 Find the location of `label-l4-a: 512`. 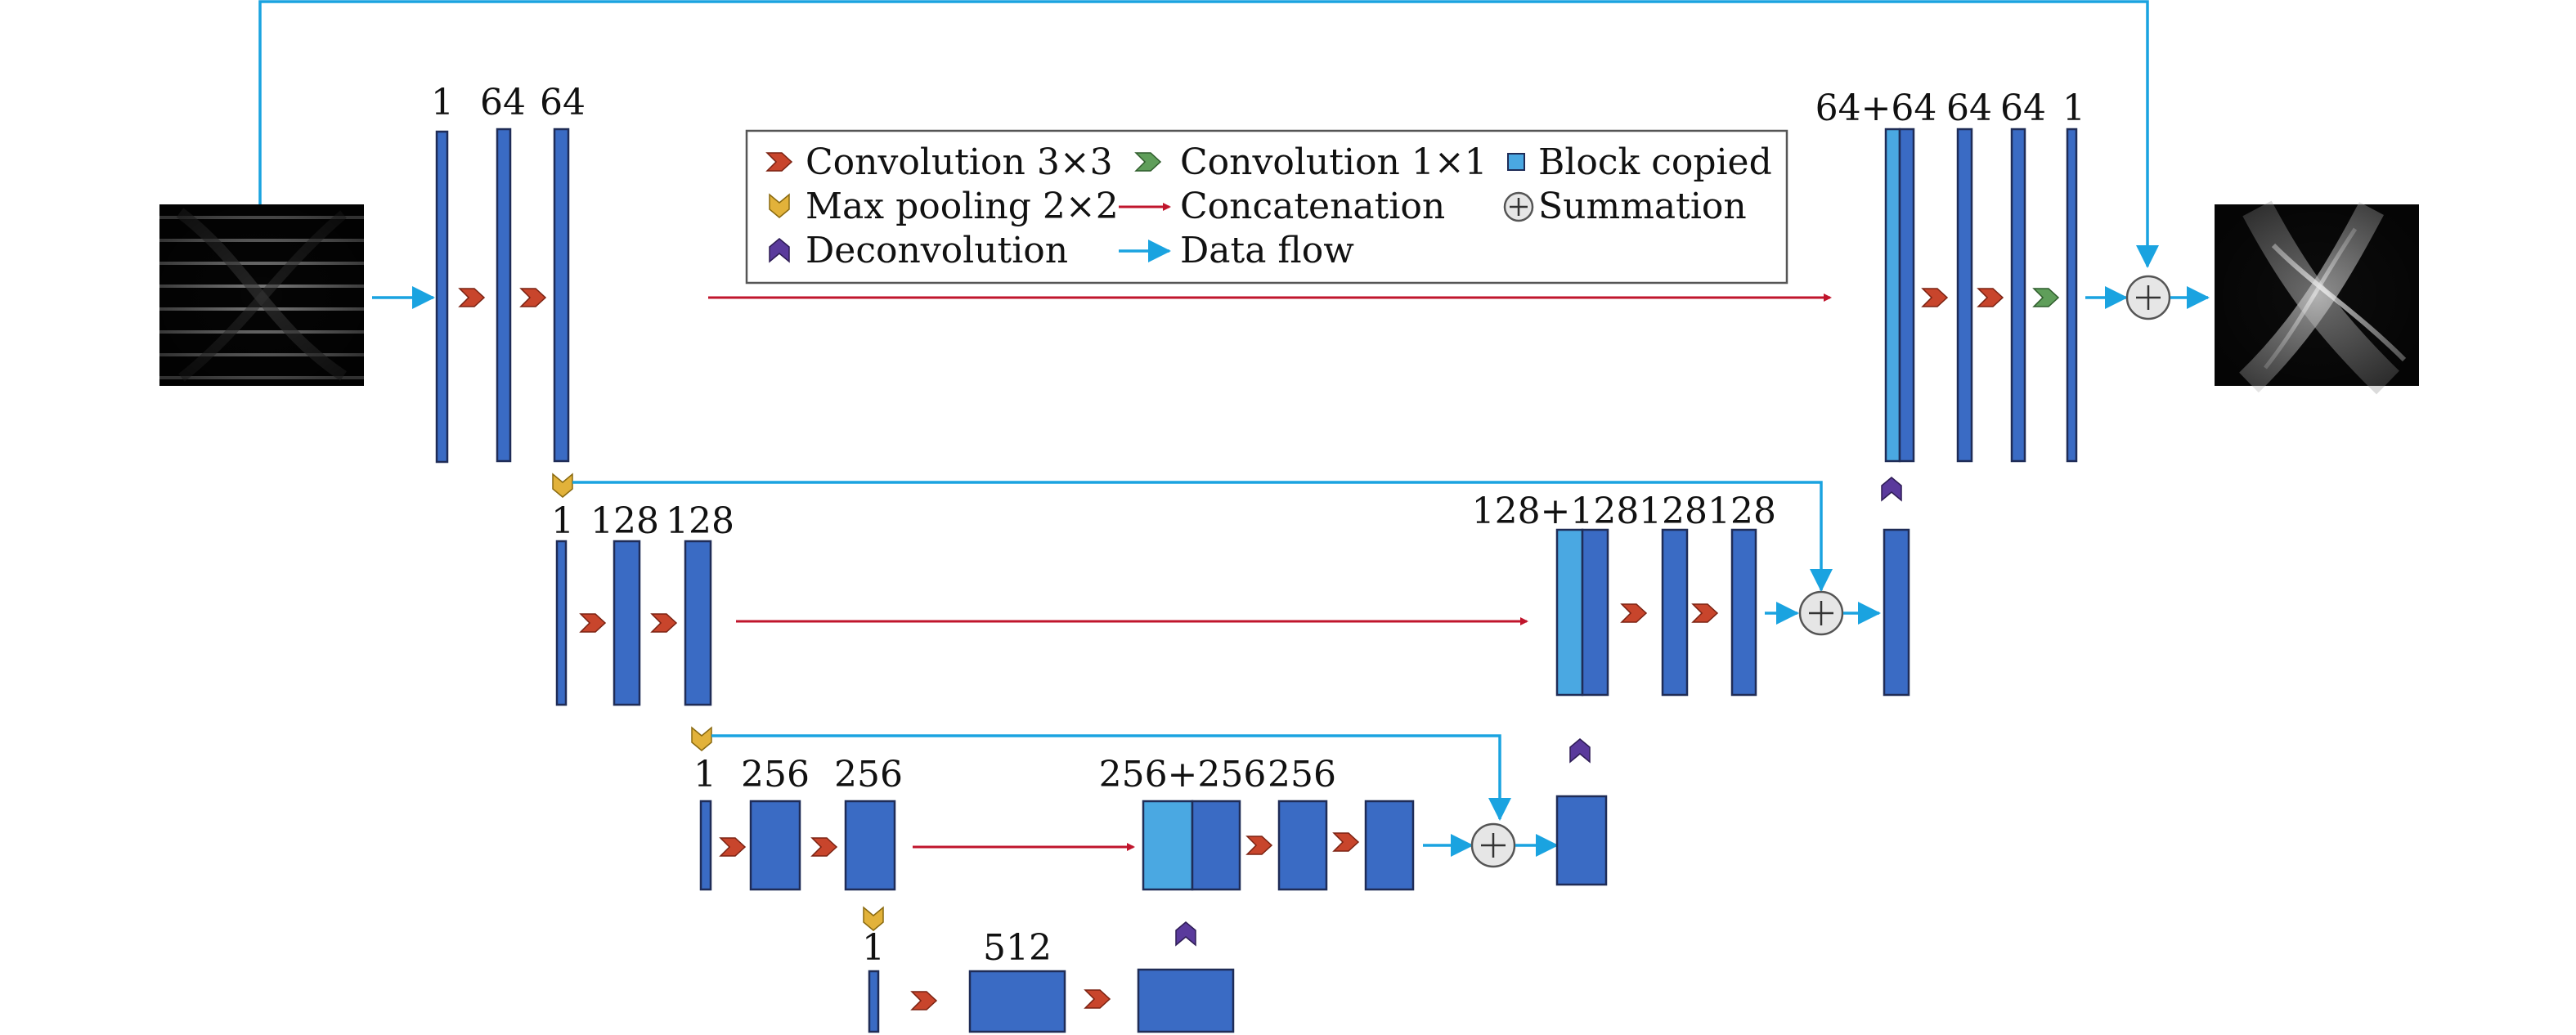

label-l4-a: 512 is located at coordinates (1017, 948).